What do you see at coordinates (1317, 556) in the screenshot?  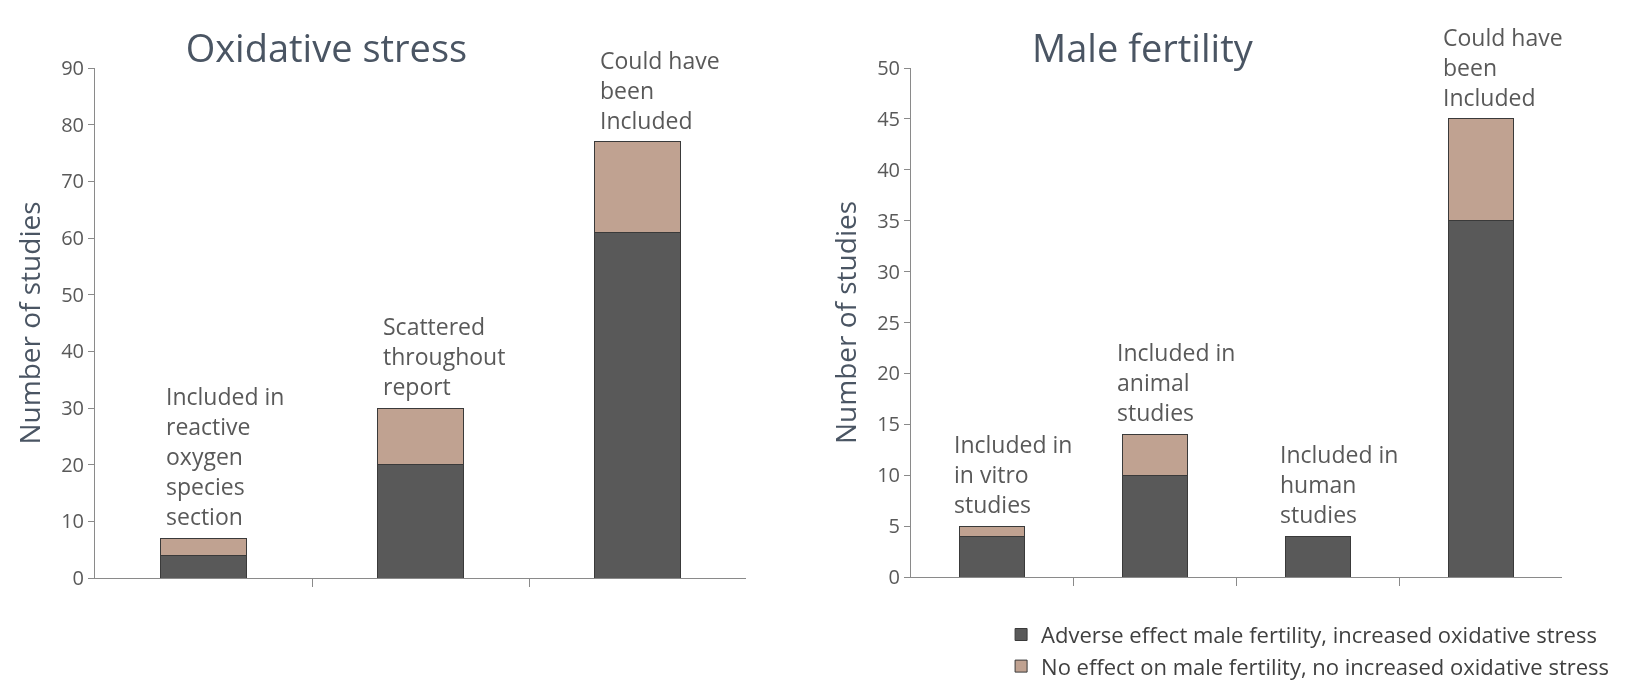 I see `bar` at bounding box center [1317, 556].